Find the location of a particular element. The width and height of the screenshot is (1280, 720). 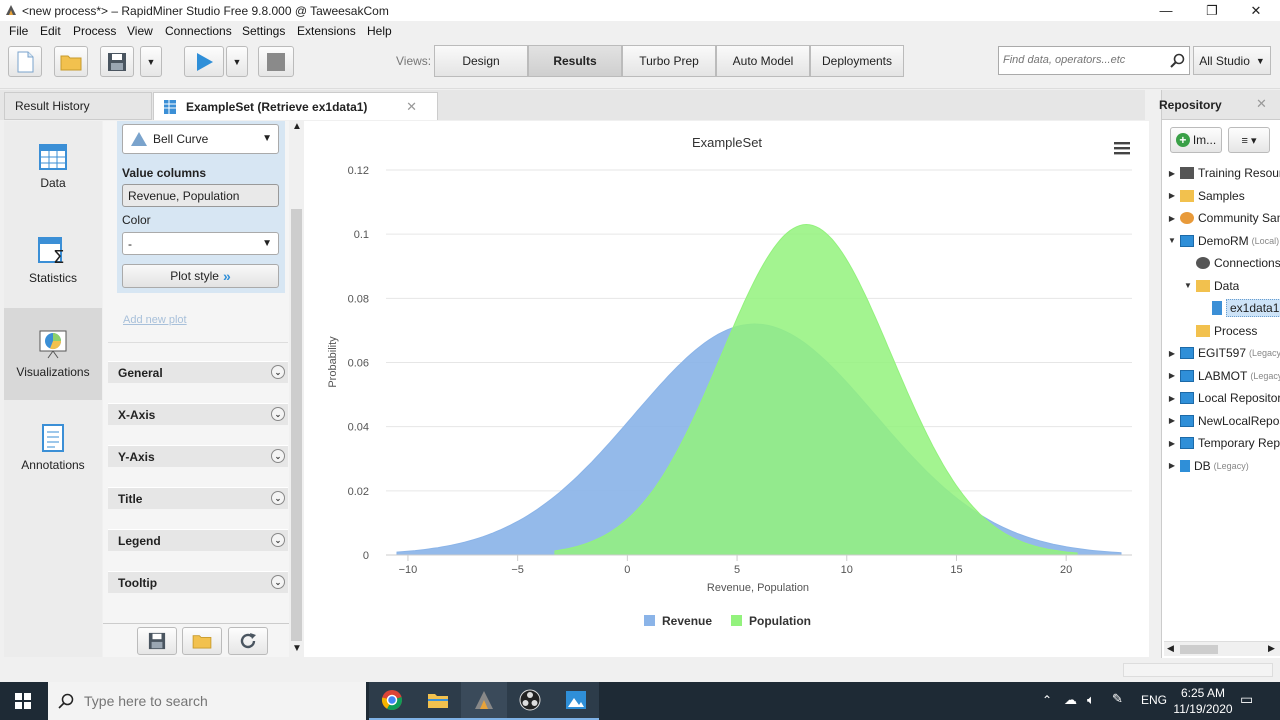

language-indicator: ENG is located at coordinates (1154, 700).